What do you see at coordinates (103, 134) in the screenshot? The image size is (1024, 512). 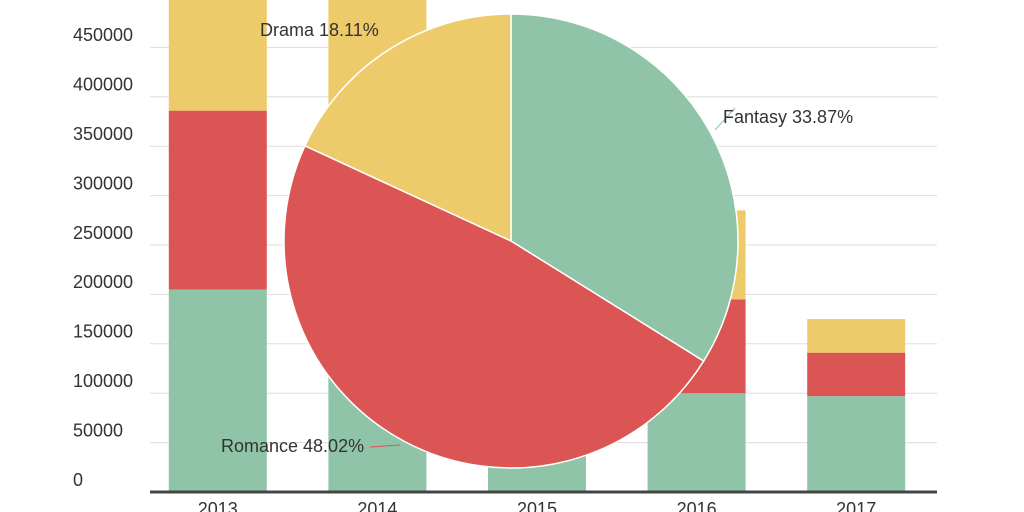 I see `y-tick-label: 350000` at bounding box center [103, 134].